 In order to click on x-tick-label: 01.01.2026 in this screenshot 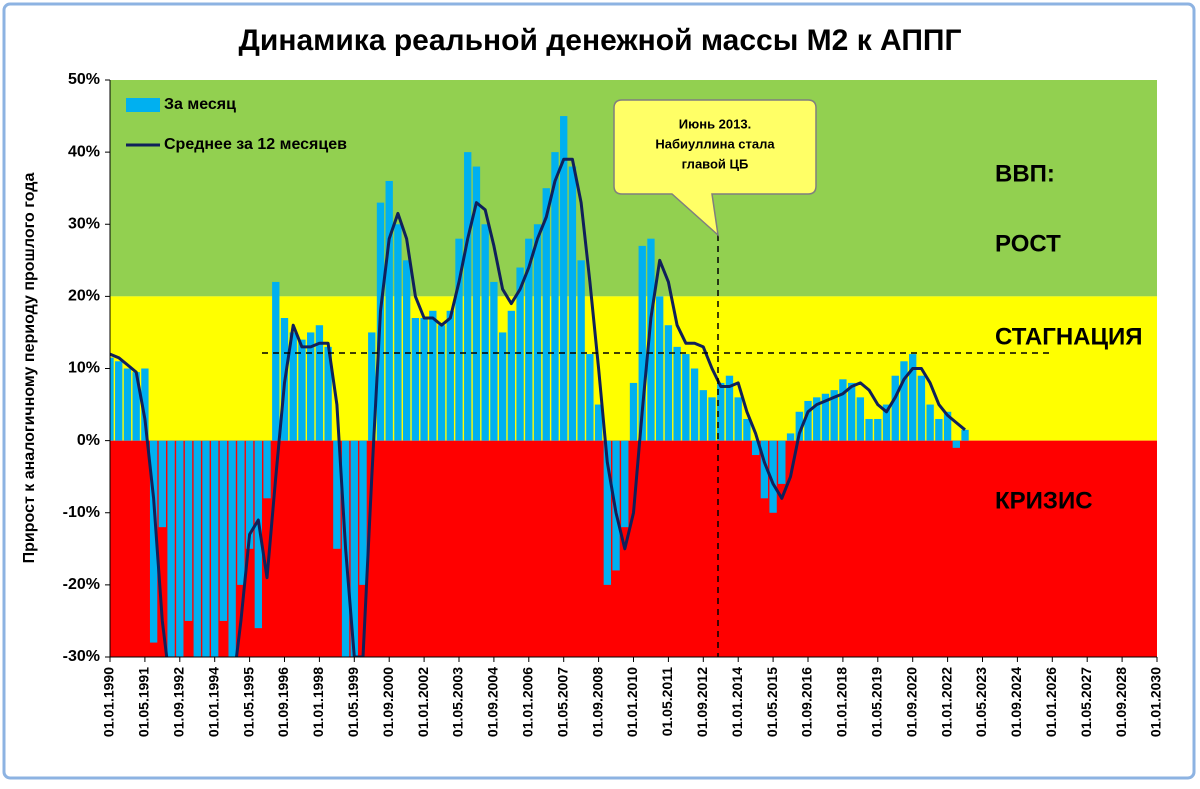, I will do `click(1051, 702)`.